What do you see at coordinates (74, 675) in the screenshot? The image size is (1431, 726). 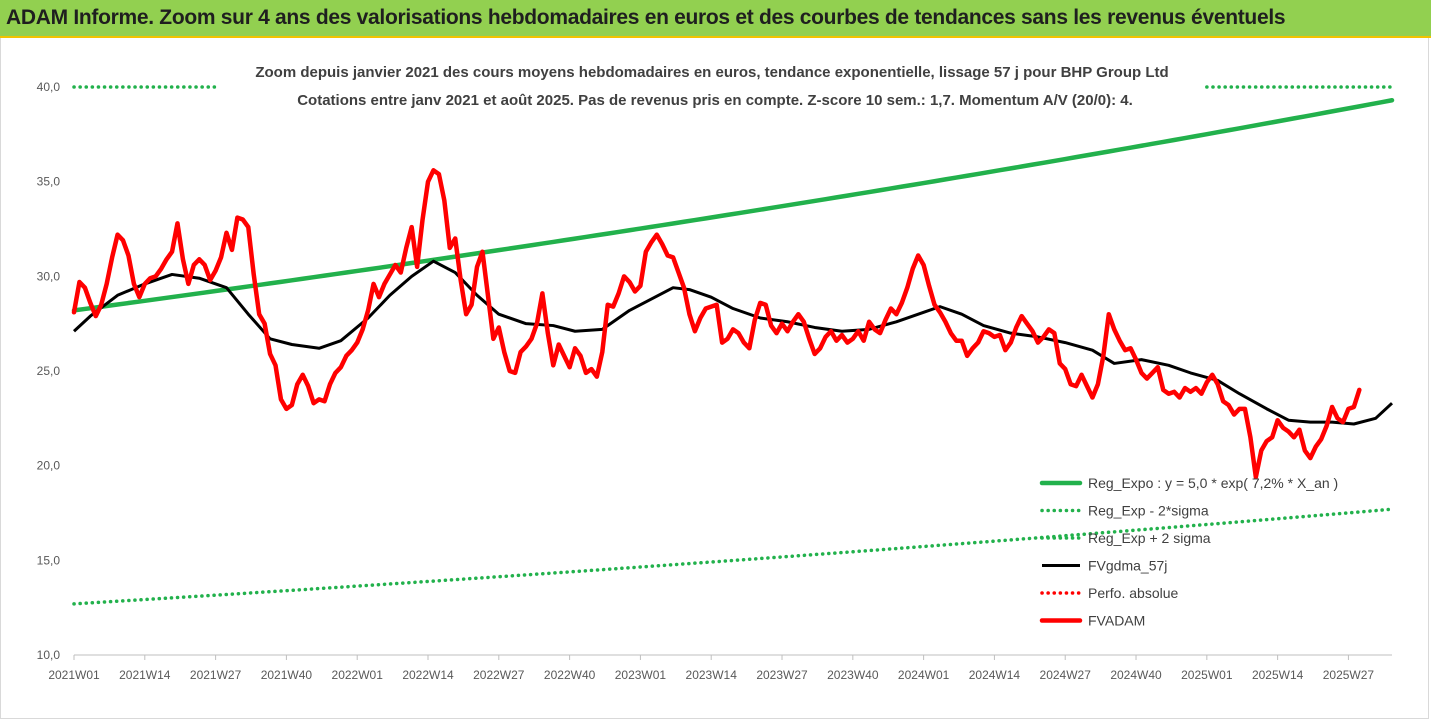 I see `x-tick-label: 2021W01` at bounding box center [74, 675].